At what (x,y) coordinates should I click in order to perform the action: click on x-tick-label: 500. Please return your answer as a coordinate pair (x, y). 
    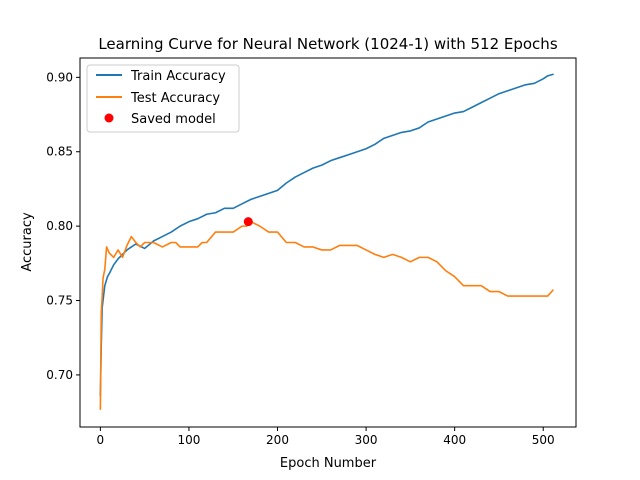
    Looking at the image, I should click on (543, 440).